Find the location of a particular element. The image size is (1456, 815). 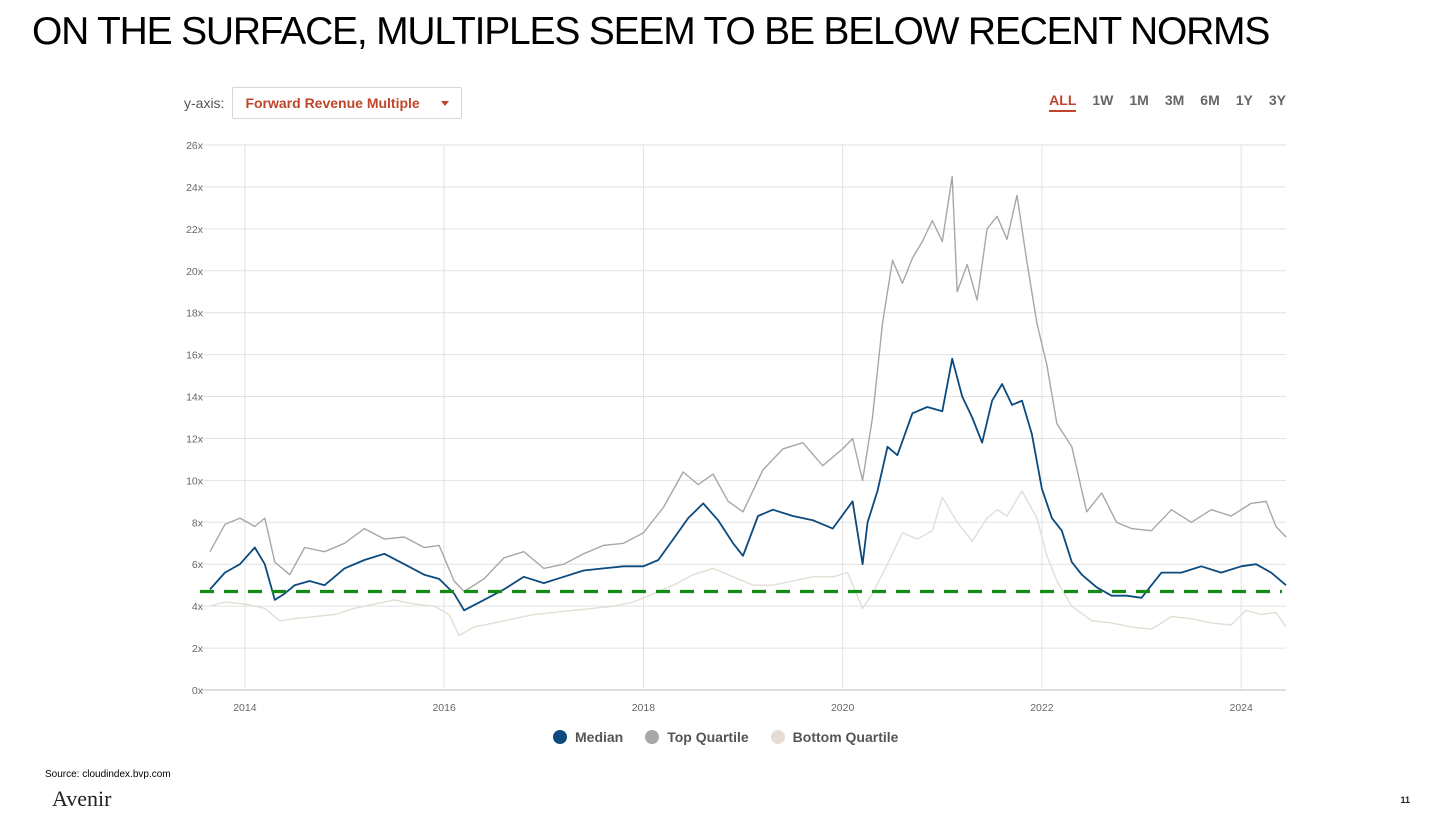

y-tick-label: 4x is located at coordinates (198, 607).